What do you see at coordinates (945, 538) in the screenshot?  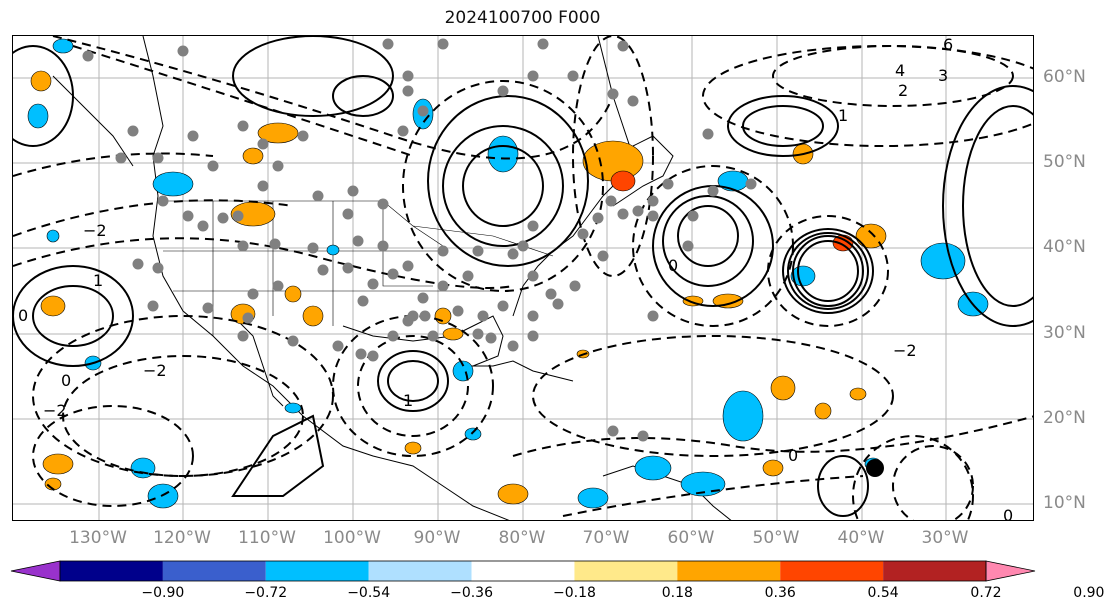 I see `longitude-label: 30°W` at bounding box center [945, 538].